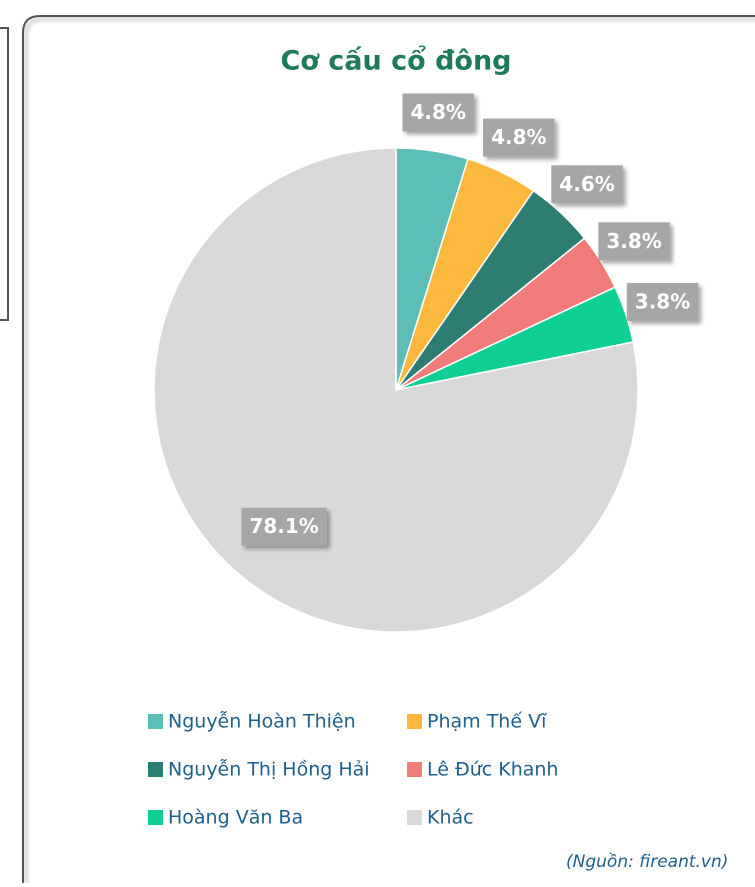 This screenshot has height=887, width=755. Describe the element at coordinates (492, 770) in the screenshot. I see `legend-label: Lê Đức Khanh` at that location.